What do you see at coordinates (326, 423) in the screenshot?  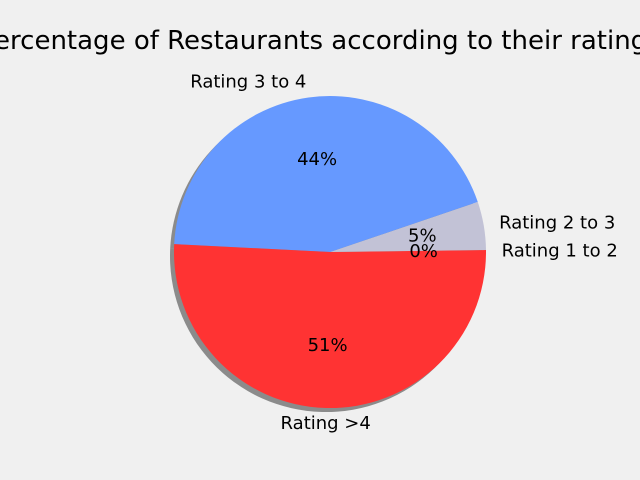 I see `slice-label-rating-4: Rating >4` at bounding box center [326, 423].